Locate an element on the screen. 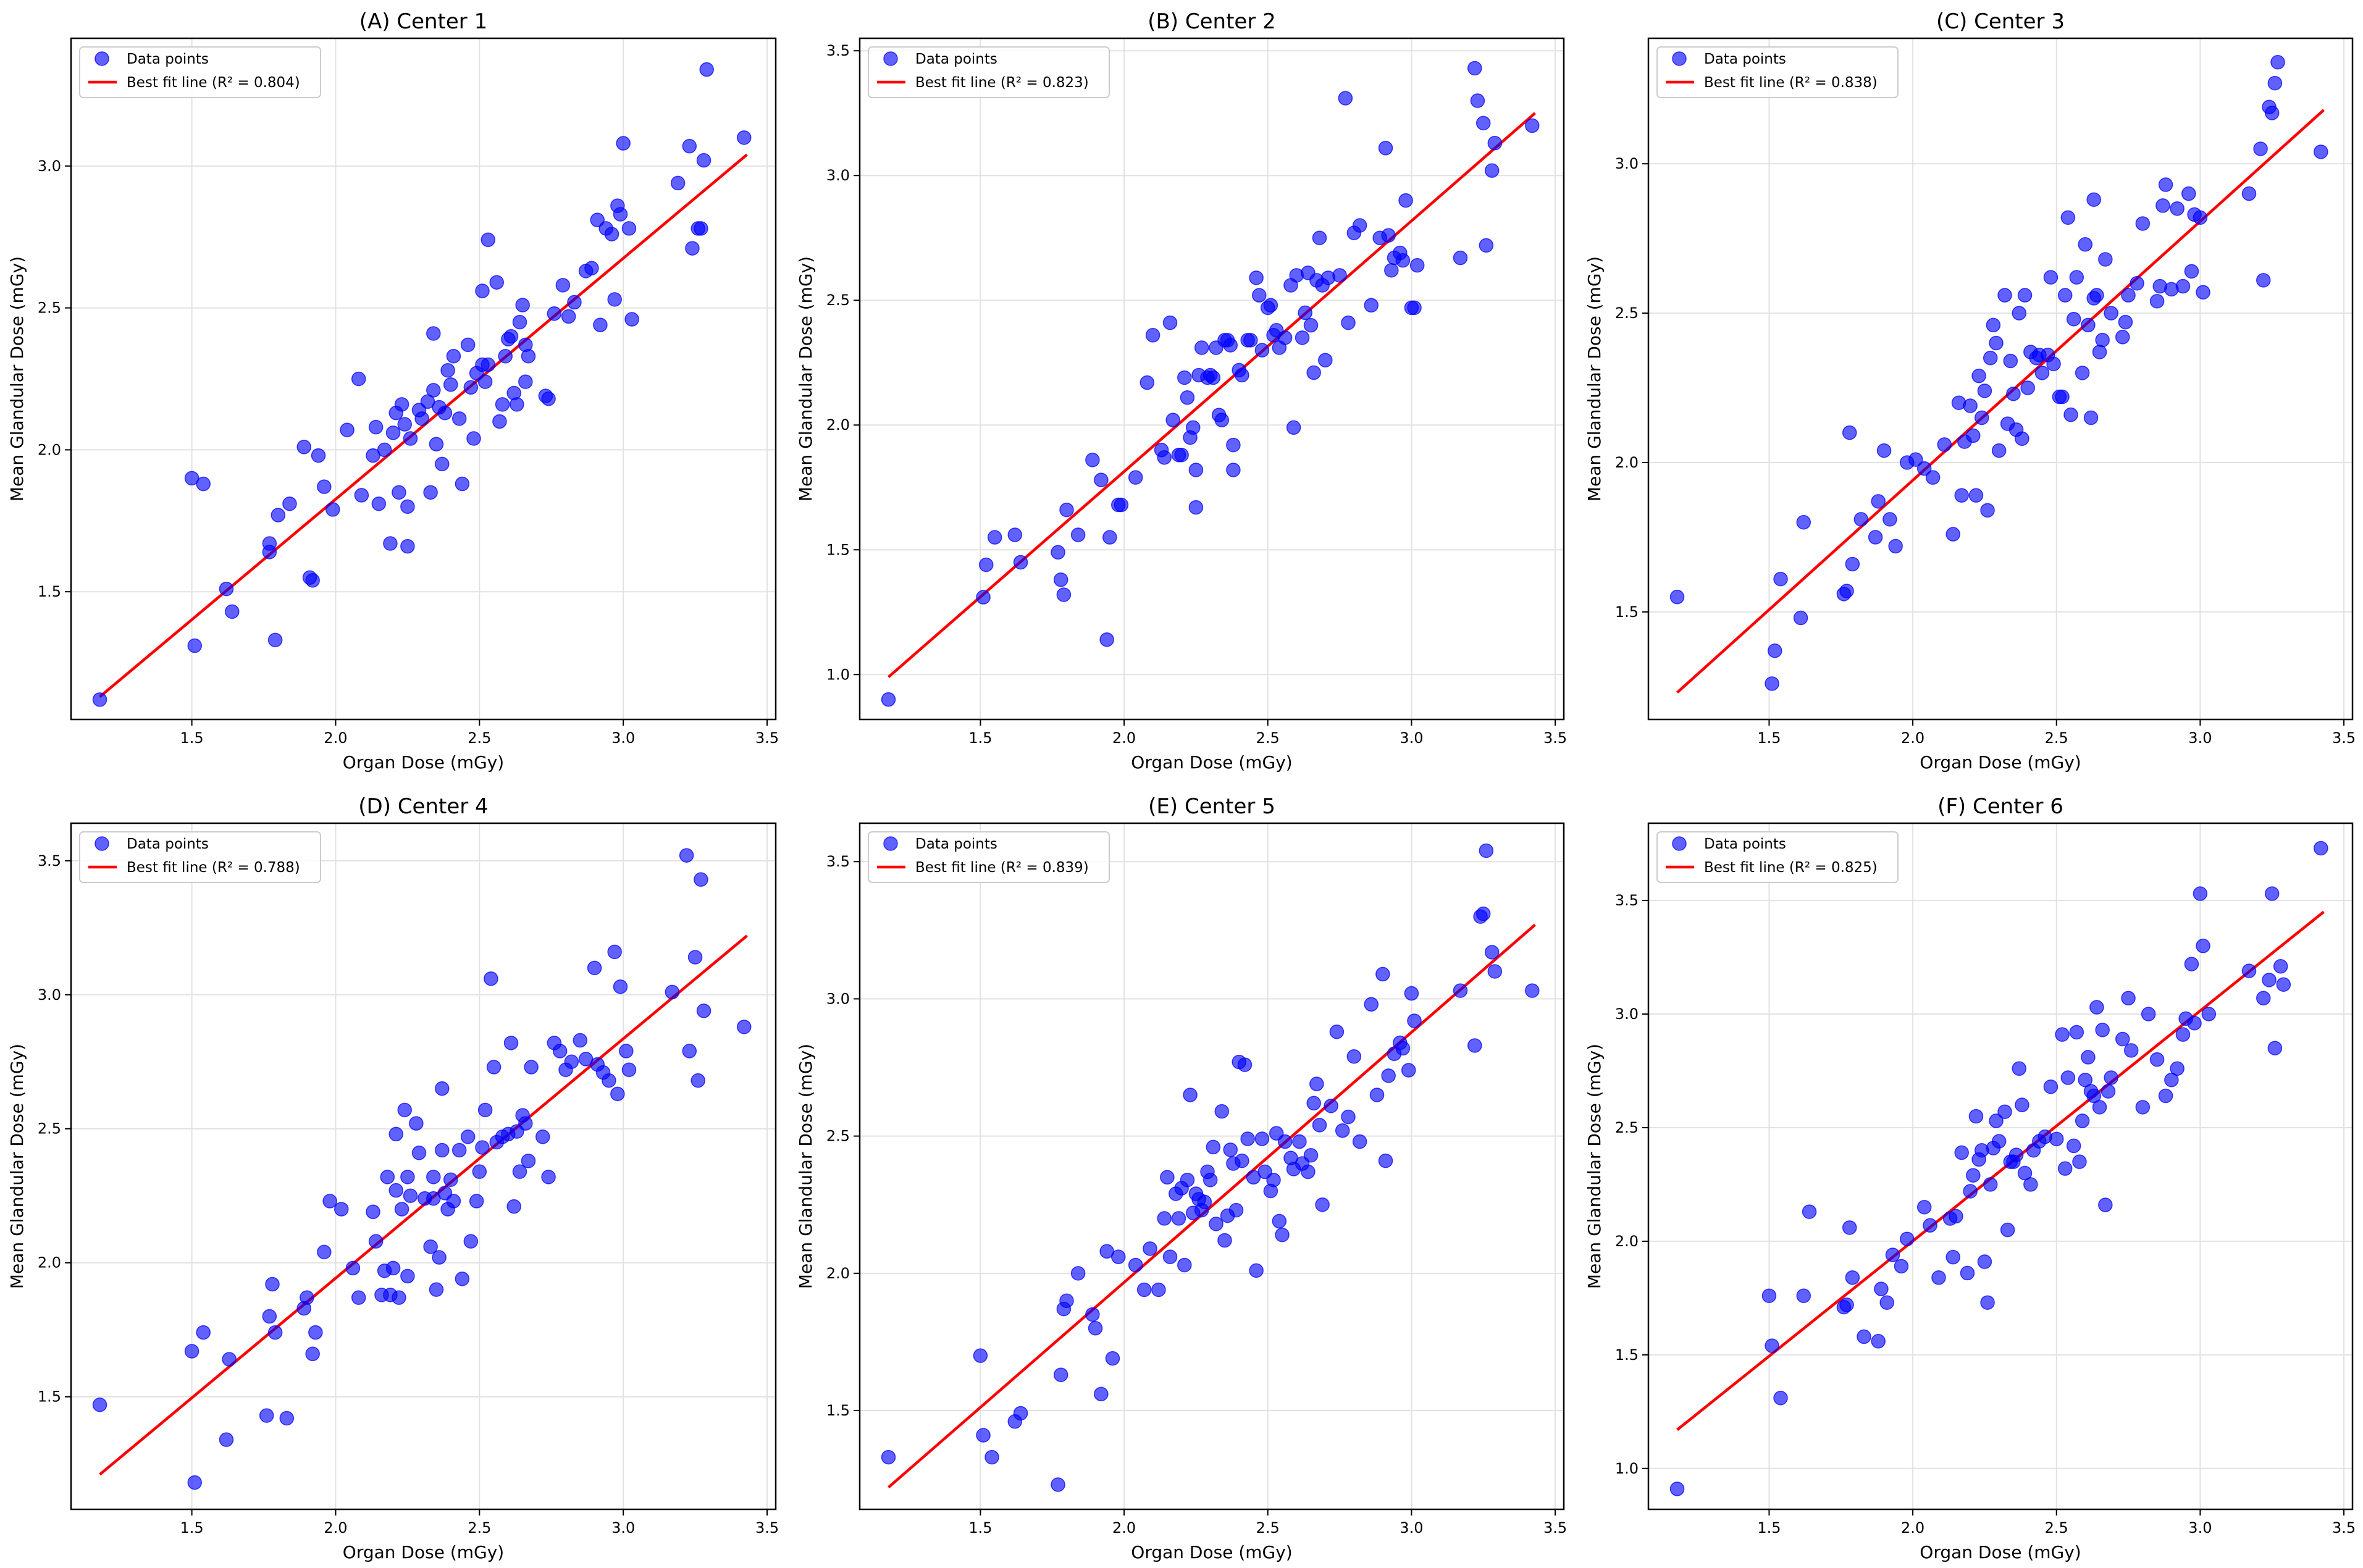  legend-label-fit-line: Best fit line (R² = 0.788) is located at coordinates (213, 868).